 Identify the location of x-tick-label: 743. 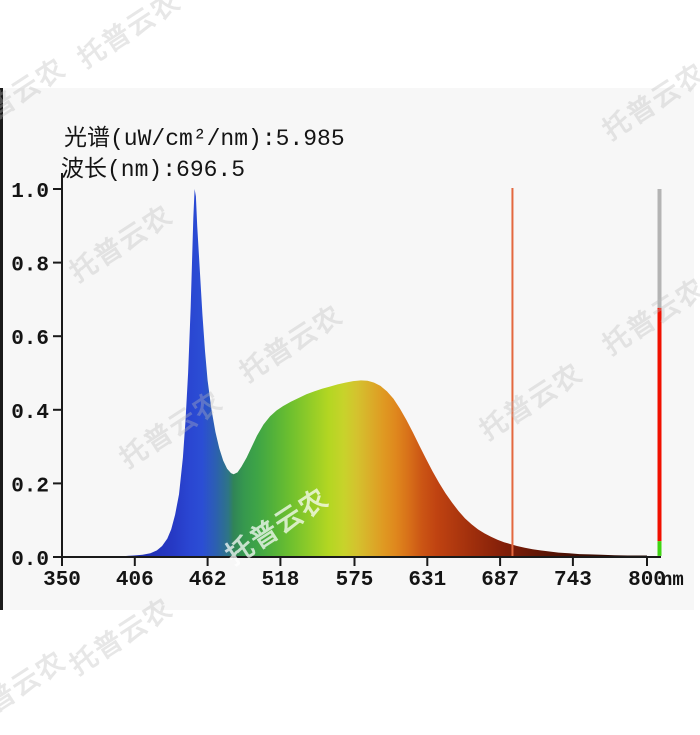
(573, 580).